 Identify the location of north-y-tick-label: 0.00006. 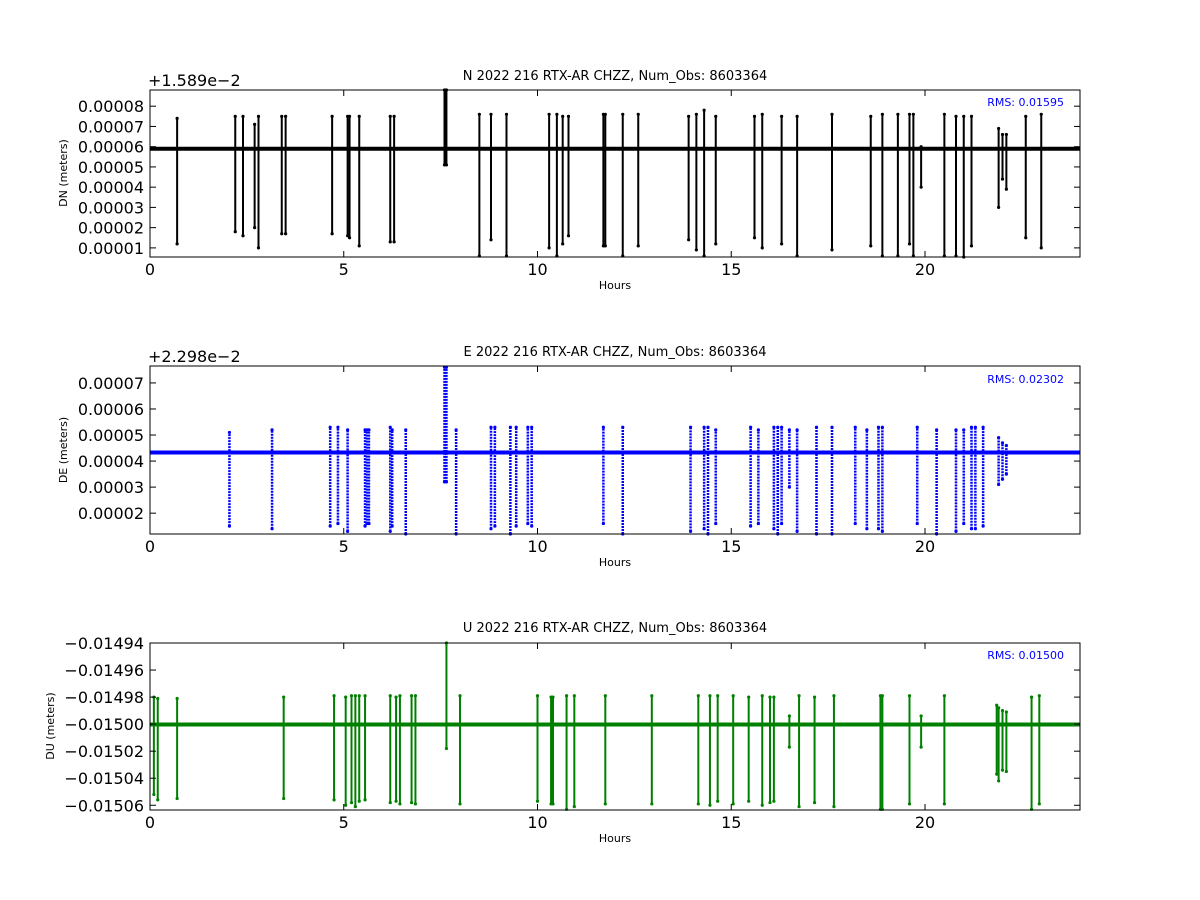
(111, 147).